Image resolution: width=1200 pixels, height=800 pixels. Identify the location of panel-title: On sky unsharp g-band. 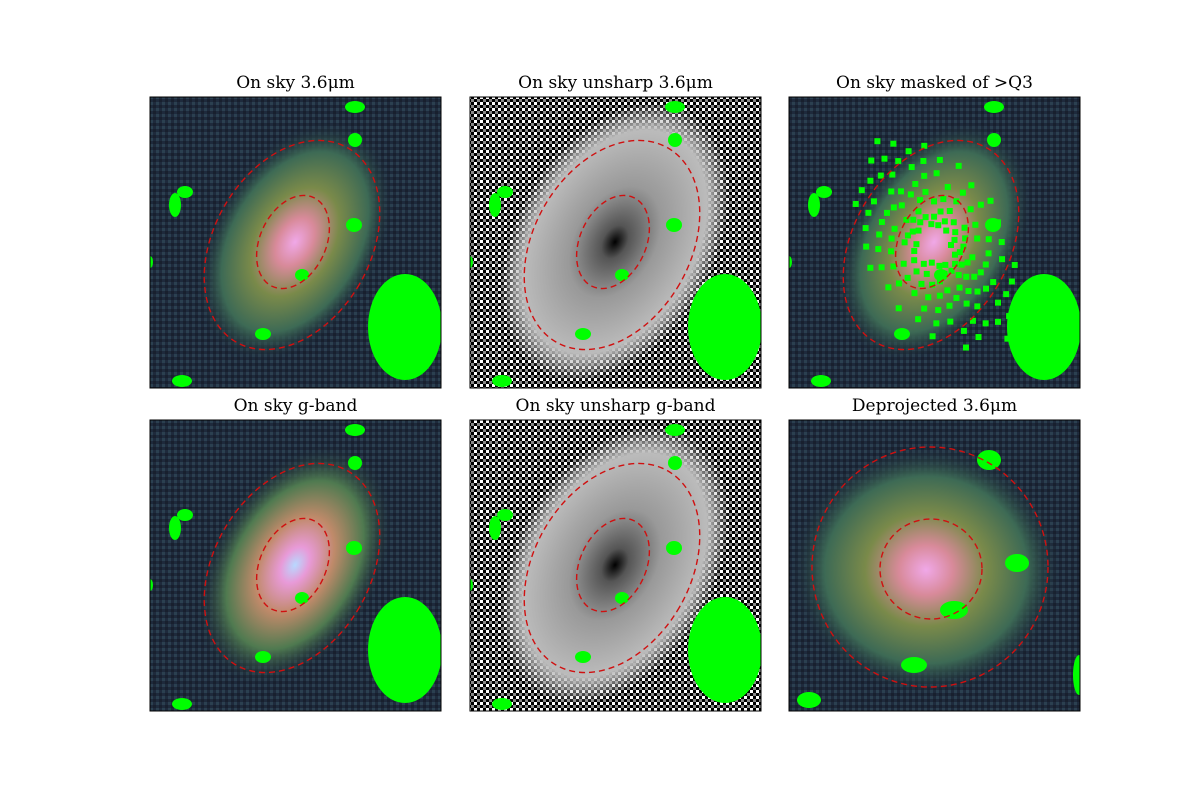
(616, 406).